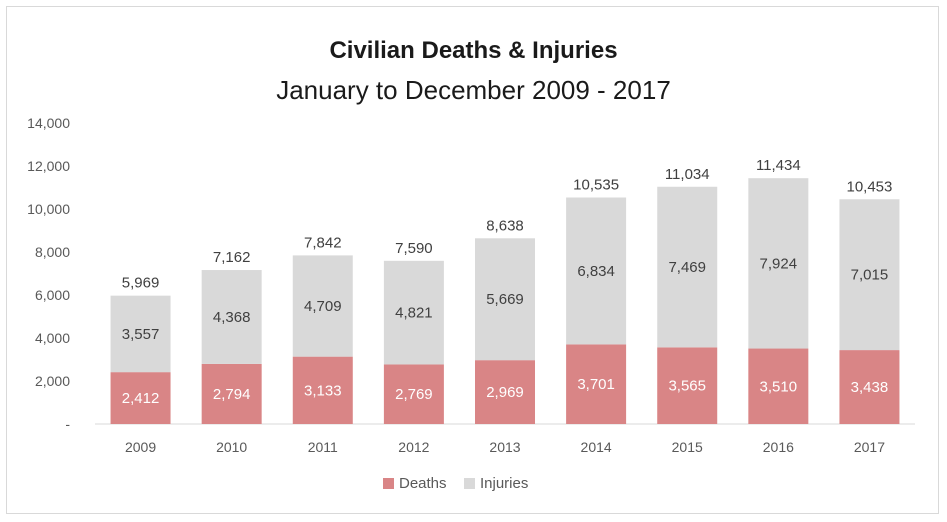 Image resolution: width=947 pixels, height=522 pixels. I want to click on legend-label-injuries: Injuries, so click(504, 483).